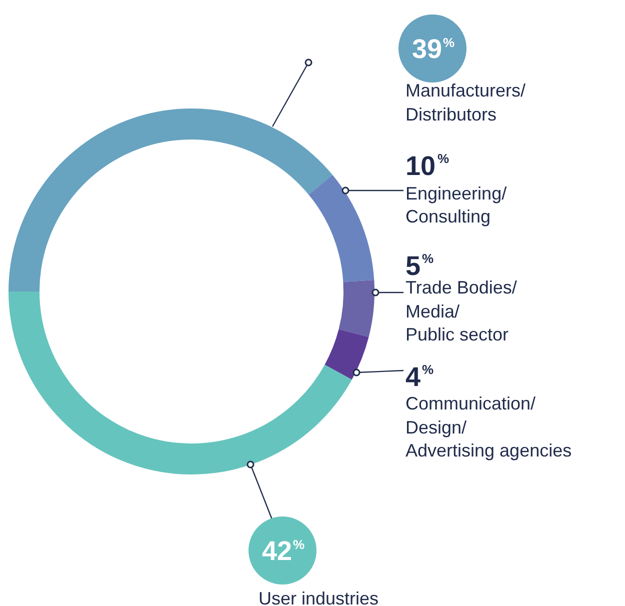 The width and height of the screenshot is (625, 606). What do you see at coordinates (489, 427) in the screenshot?
I see `slice-label: Communication/ Design/ Advertising agencies` at bounding box center [489, 427].